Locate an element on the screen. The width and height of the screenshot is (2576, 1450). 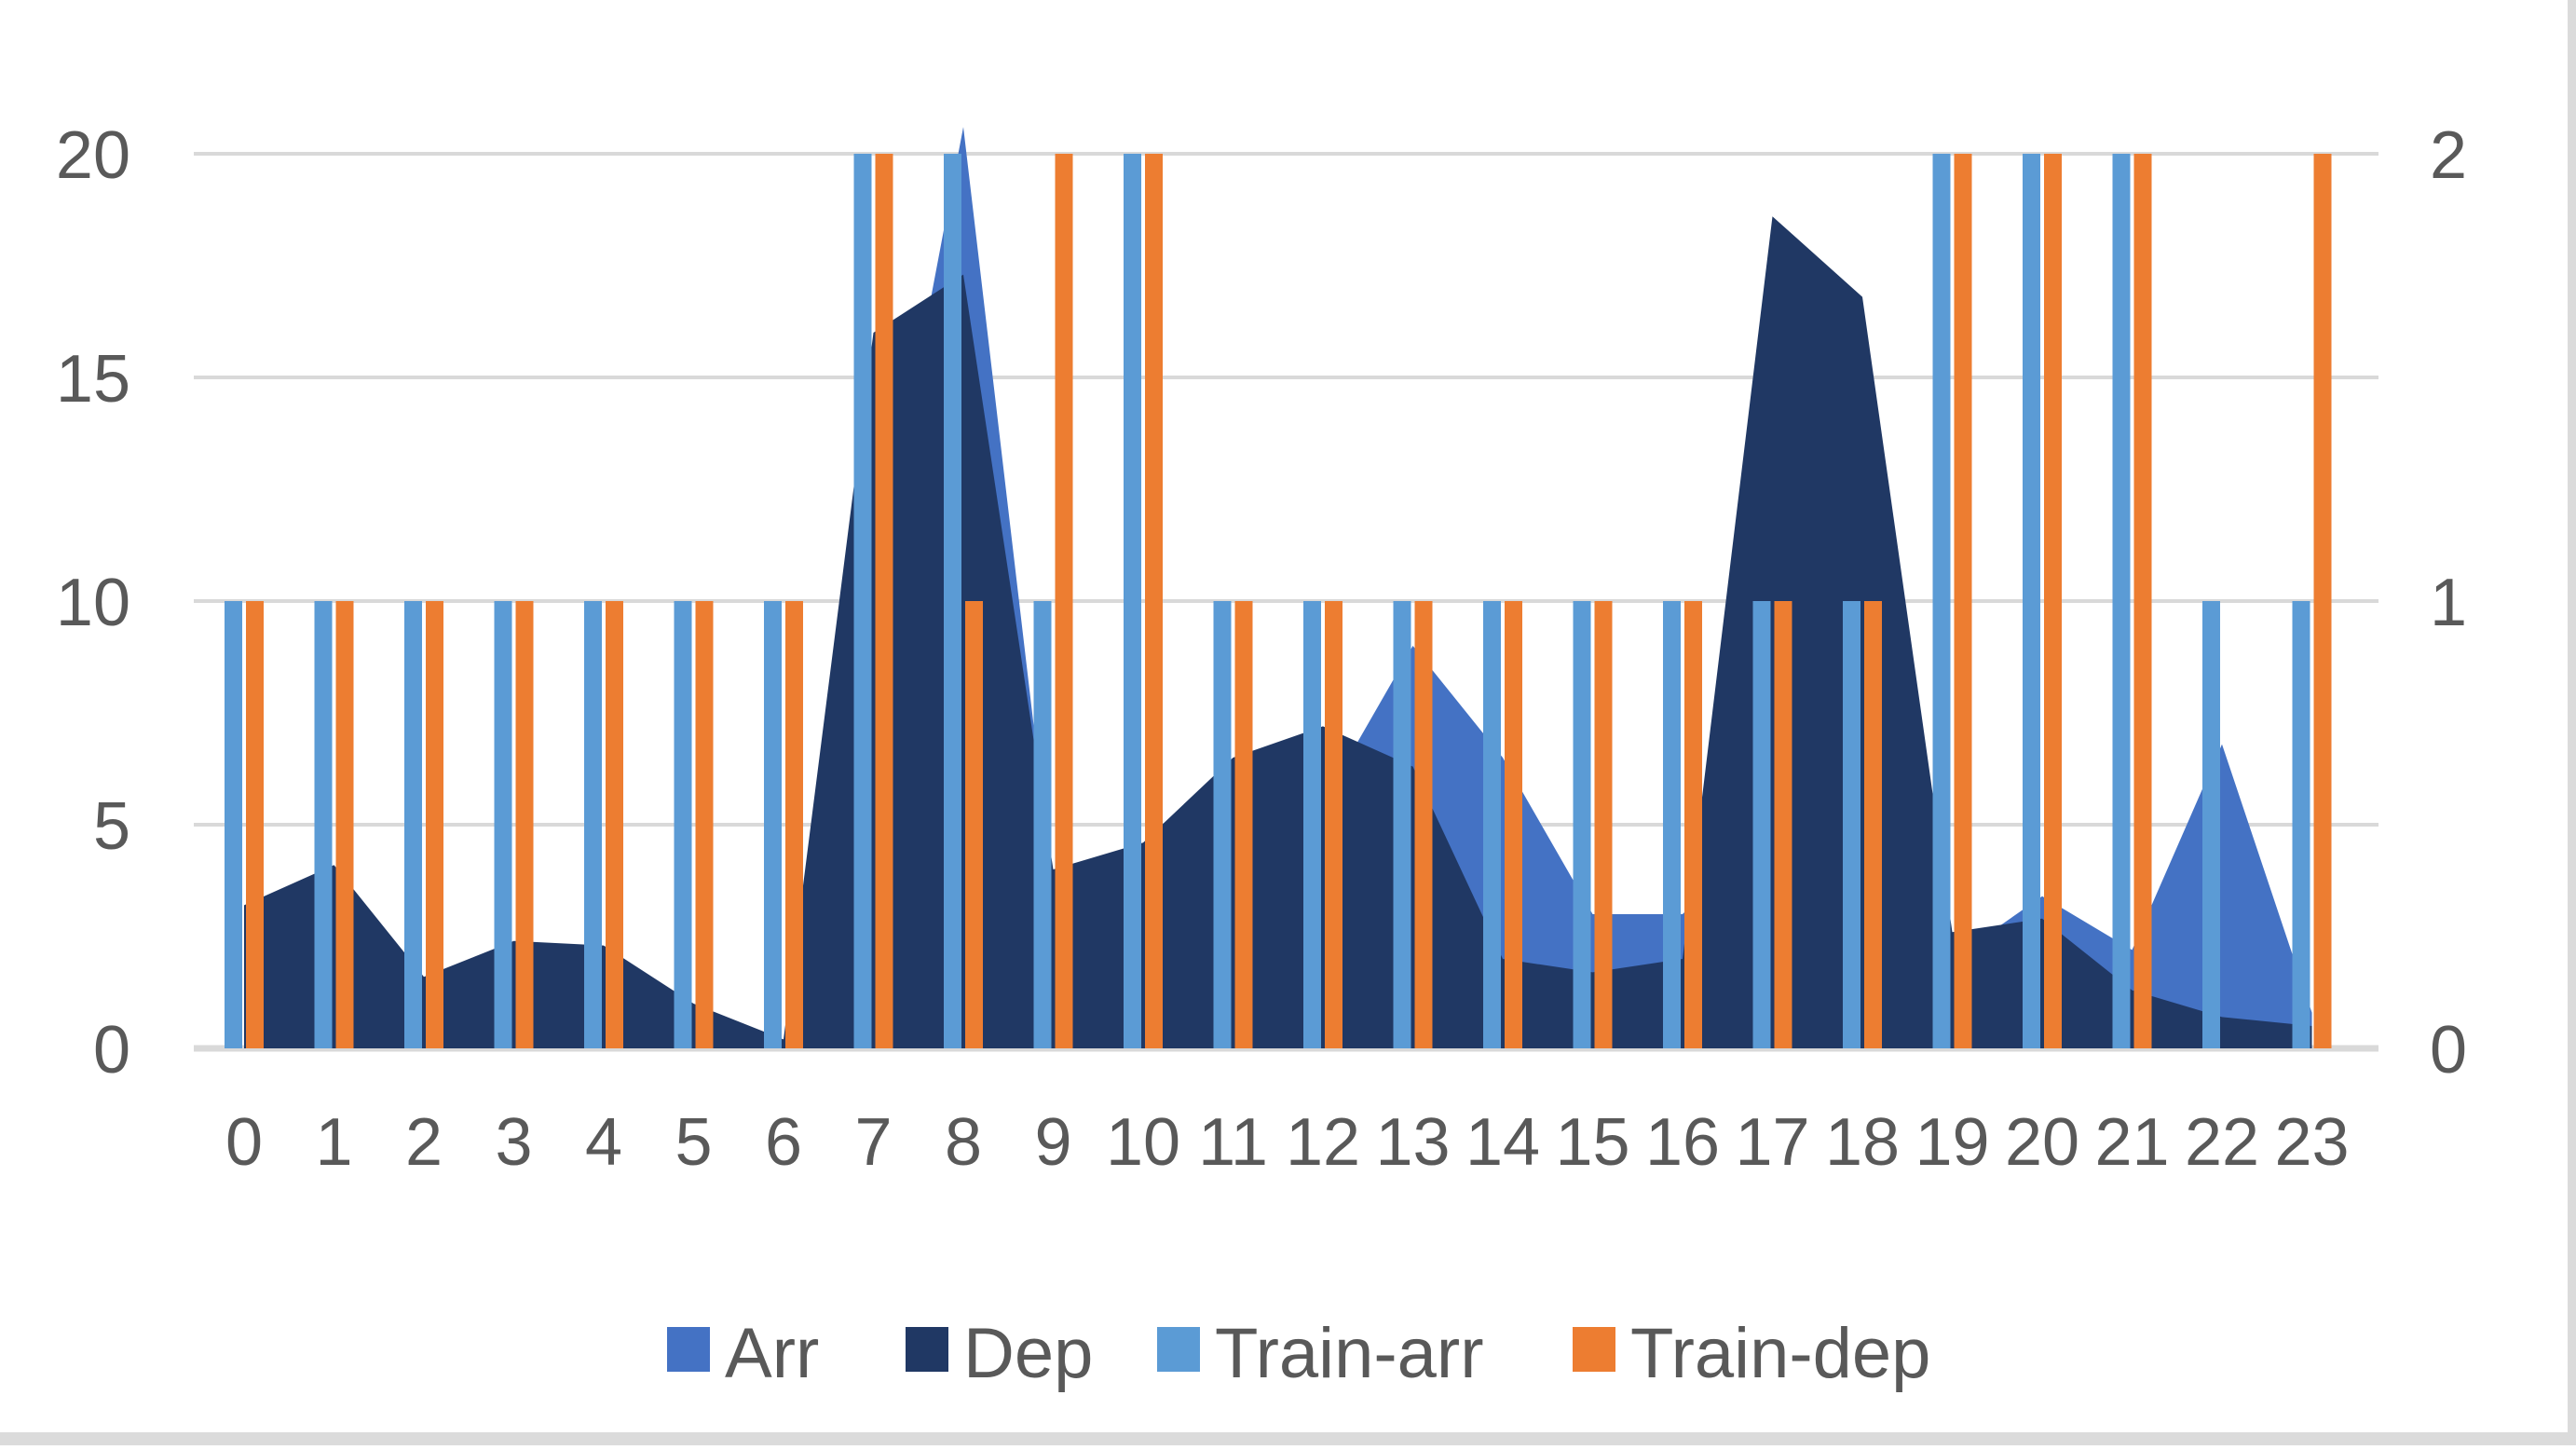
train-dep-bar-h18 is located at coordinates (1873, 824).